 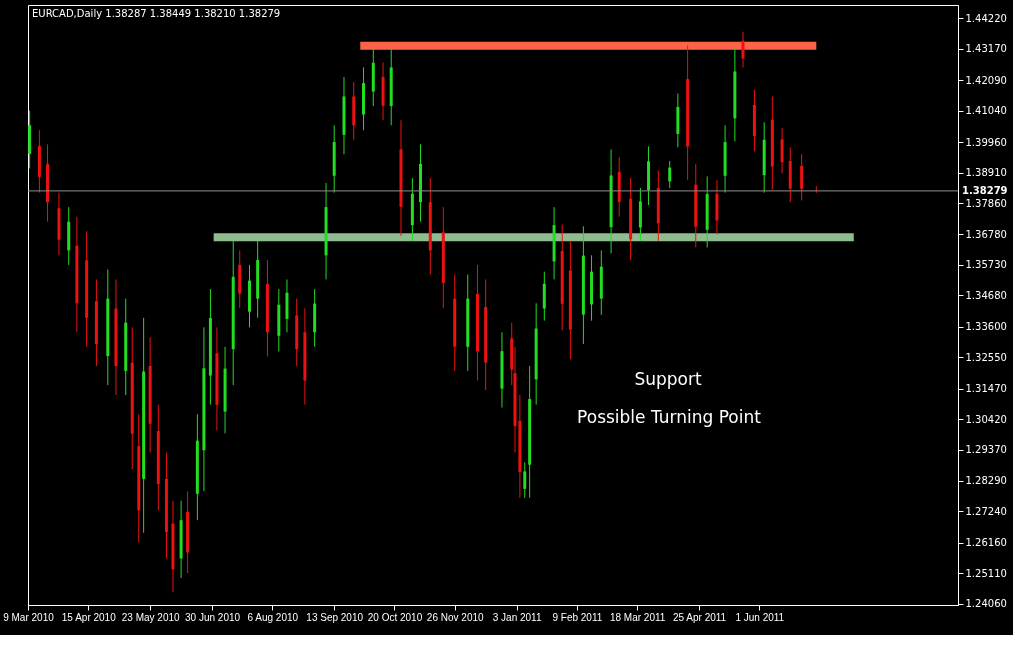 I want to click on x-tick-label: 1 Jun 2011, so click(x=760, y=617).